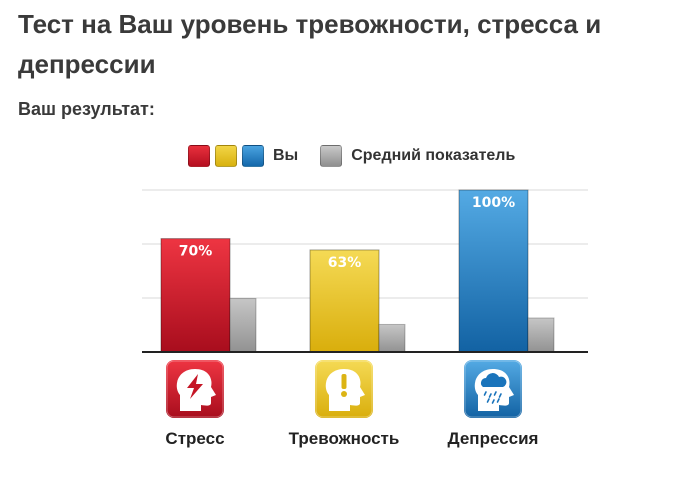 Image resolution: width=680 pixels, height=477 pixels. I want to click on value-label-anxiety: 63%, so click(345, 263).